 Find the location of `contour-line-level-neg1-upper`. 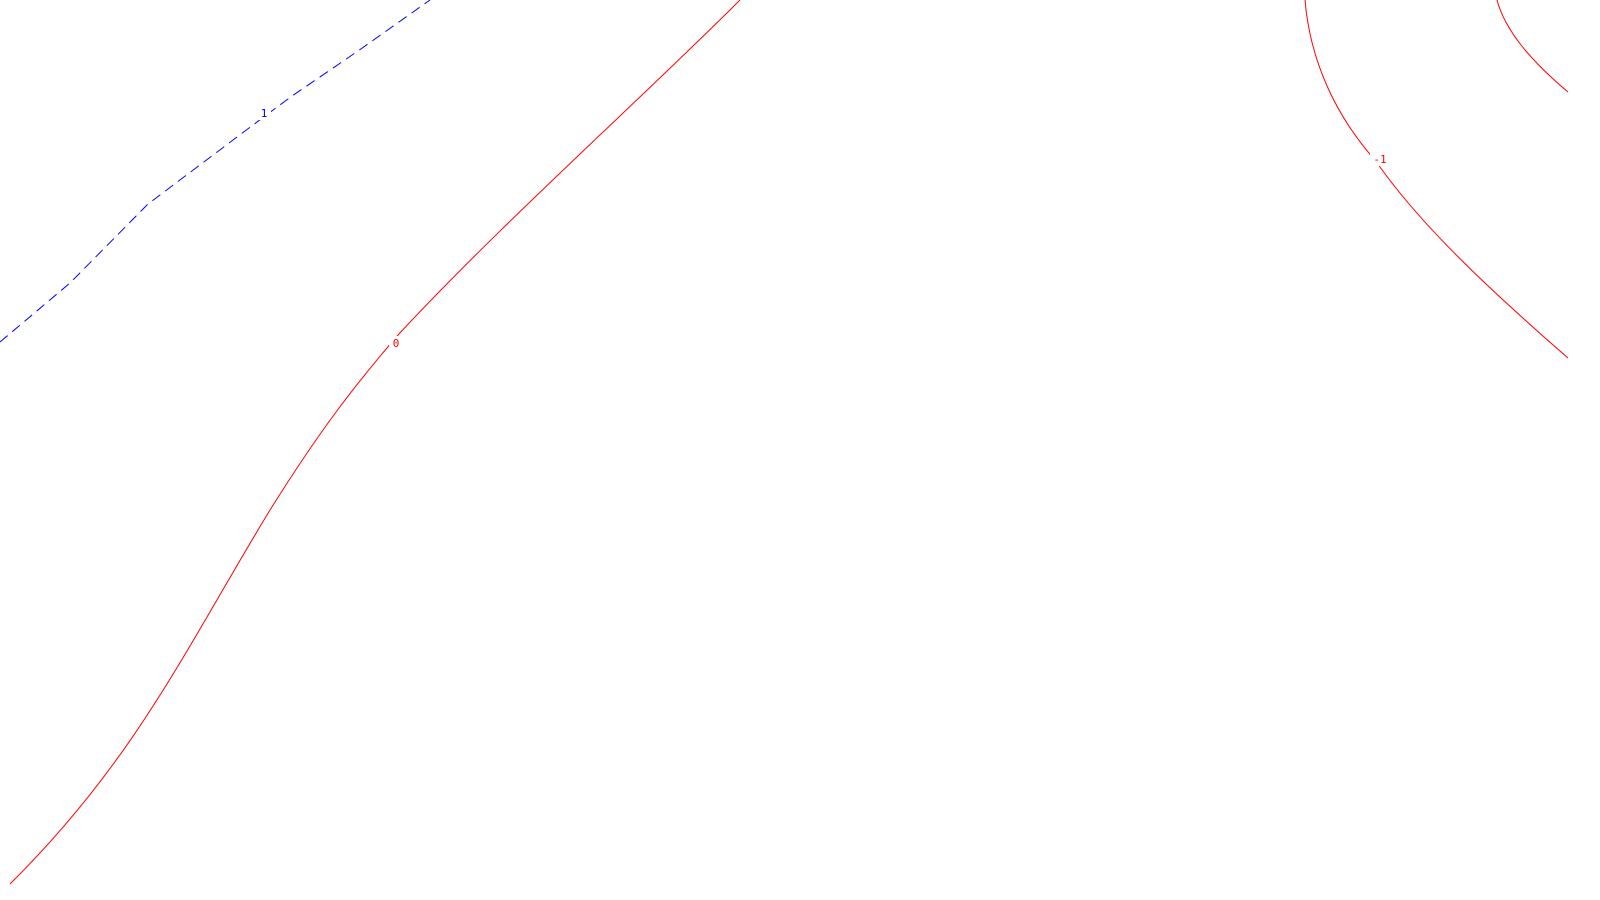

contour-line-level-neg1-upper is located at coordinates (1532, 46).